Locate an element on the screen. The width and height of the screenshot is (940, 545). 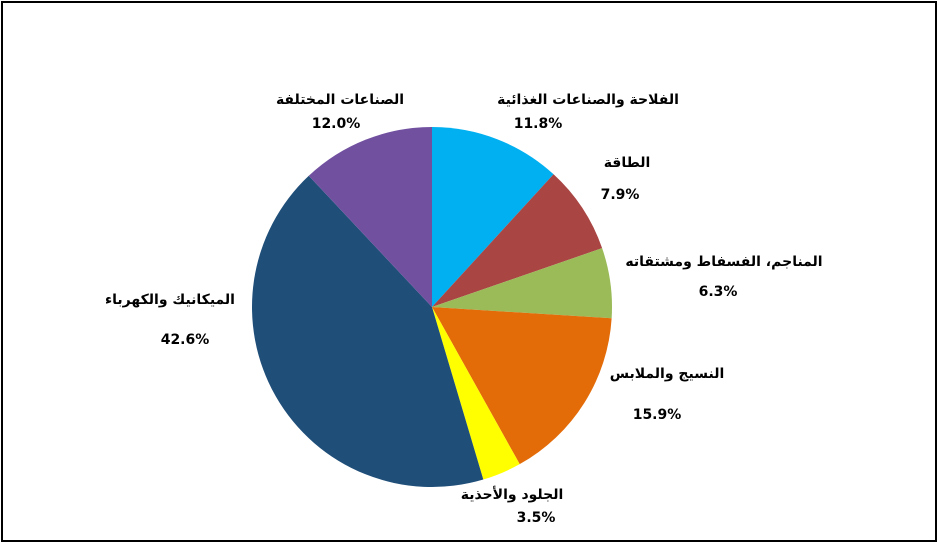
slice-value: 7.9% is located at coordinates (620, 195).